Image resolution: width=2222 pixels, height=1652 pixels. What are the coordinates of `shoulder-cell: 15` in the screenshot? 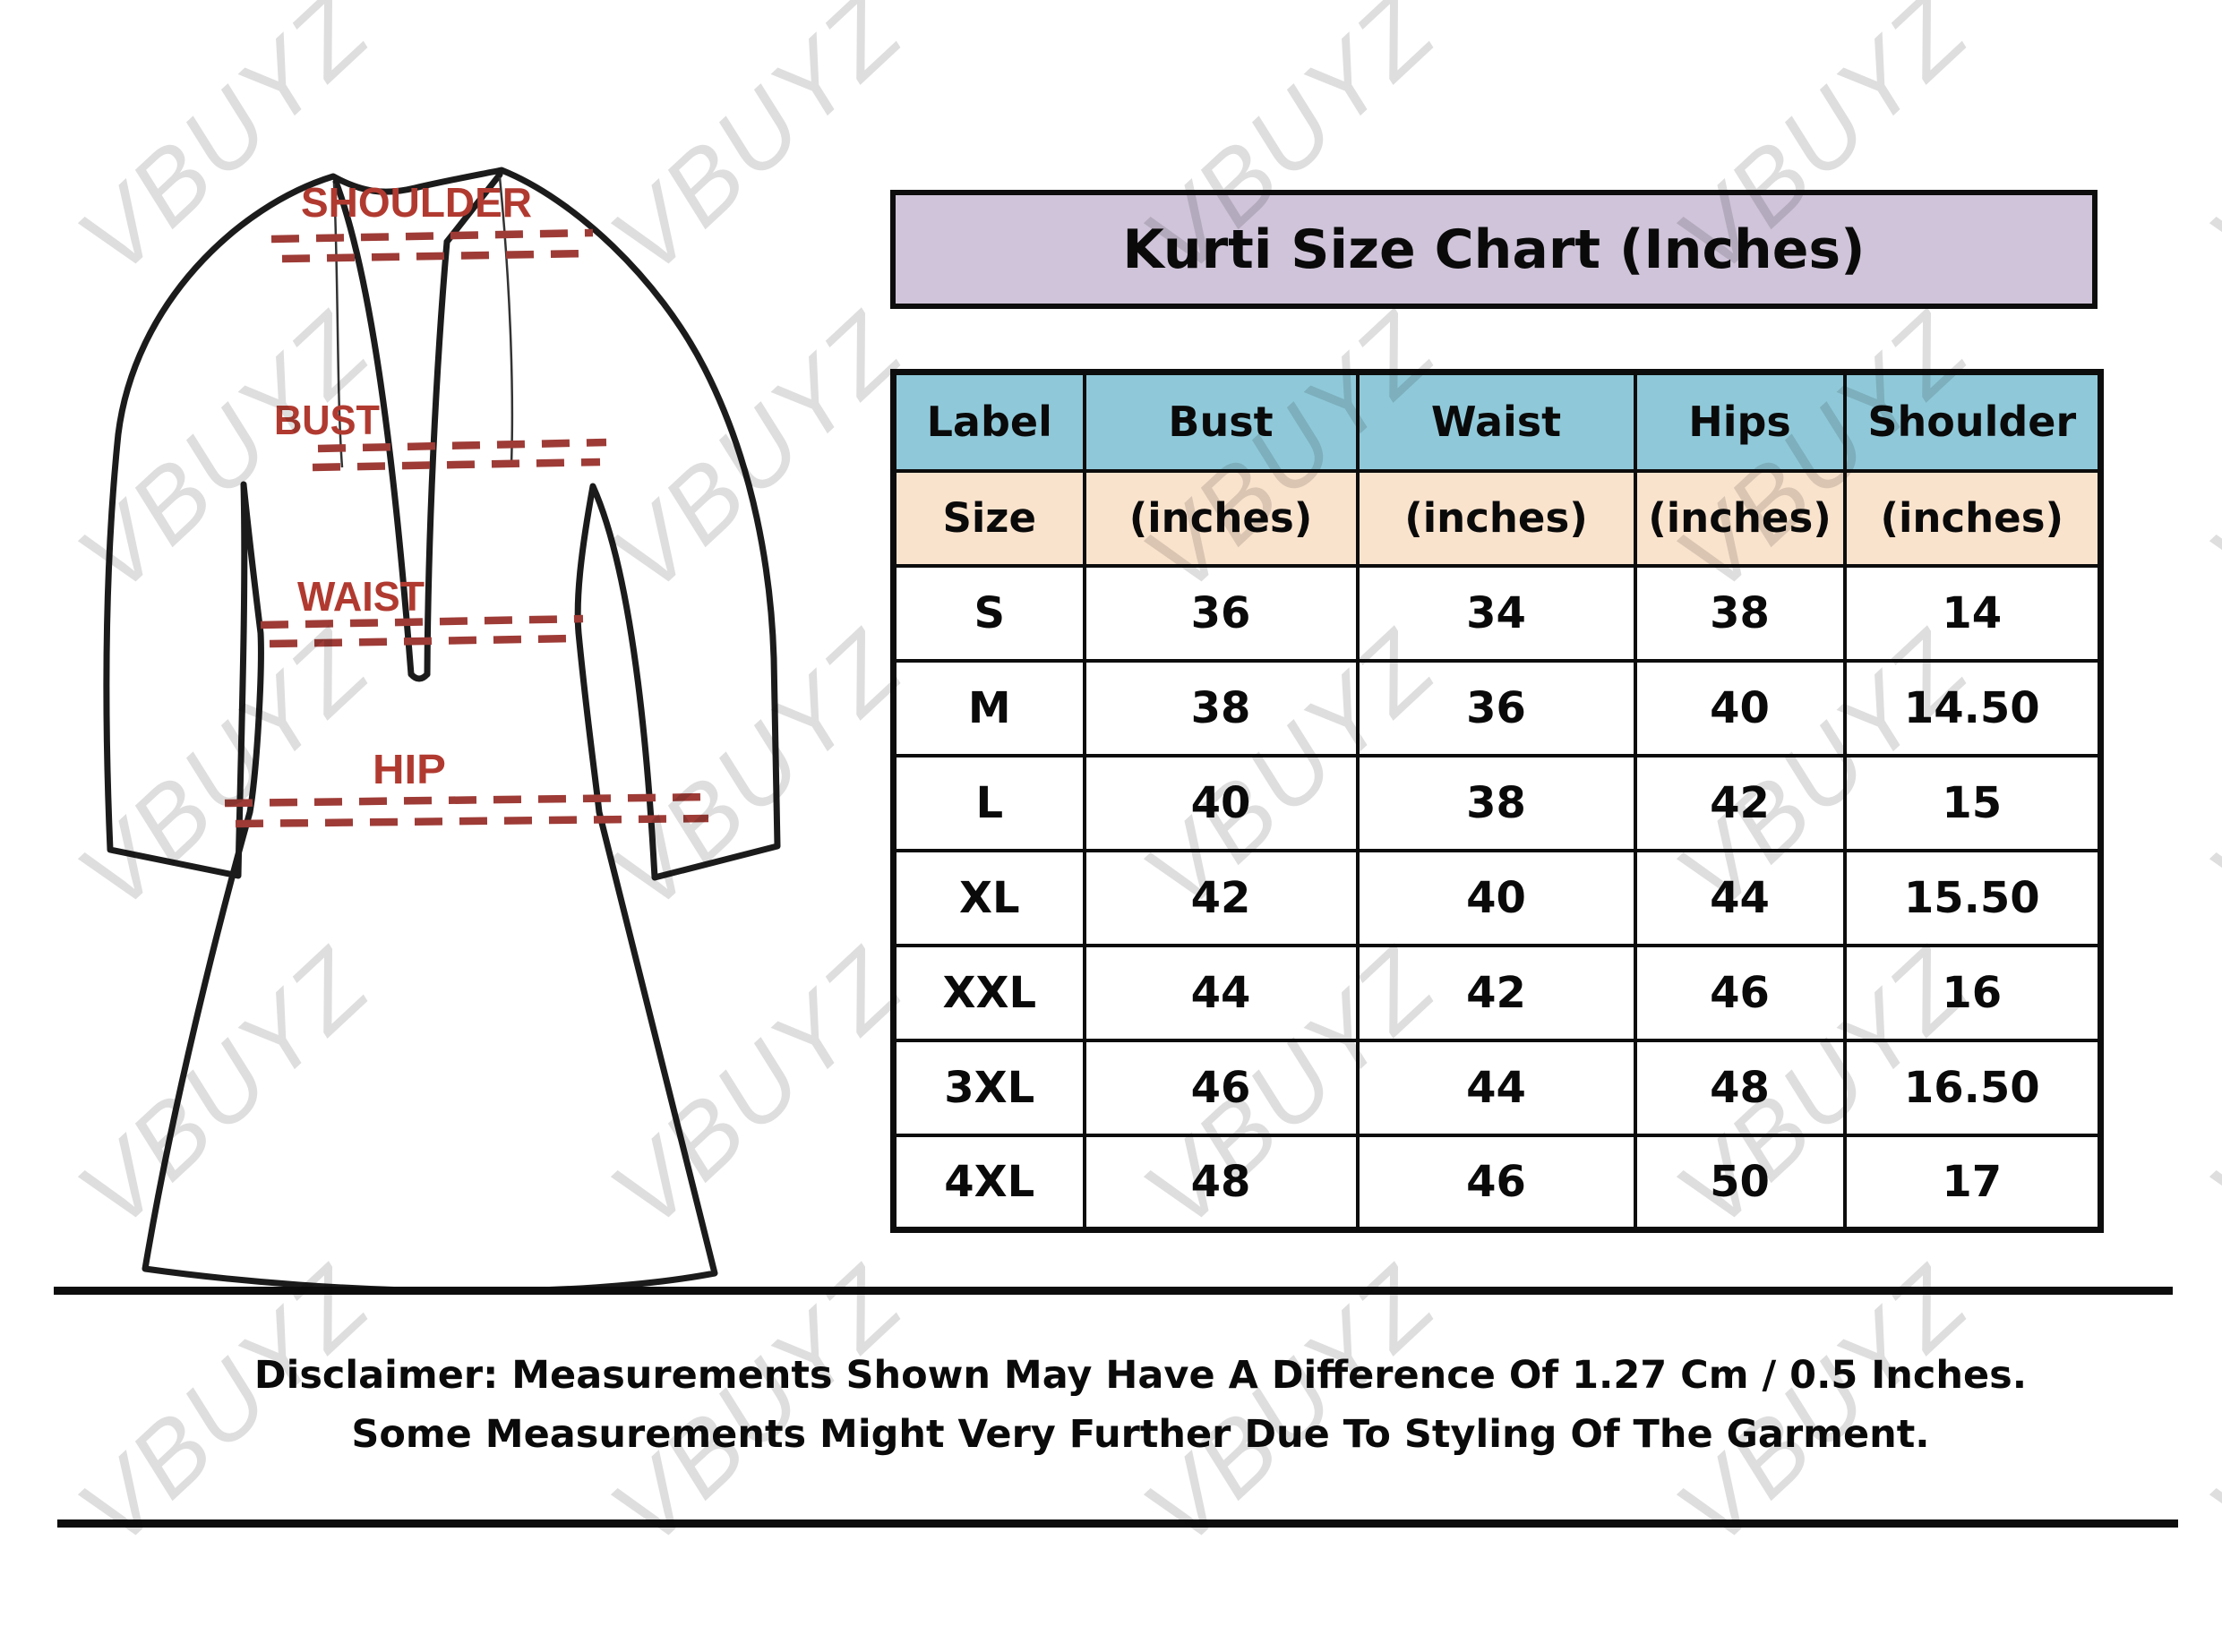 It's located at (1973, 802).